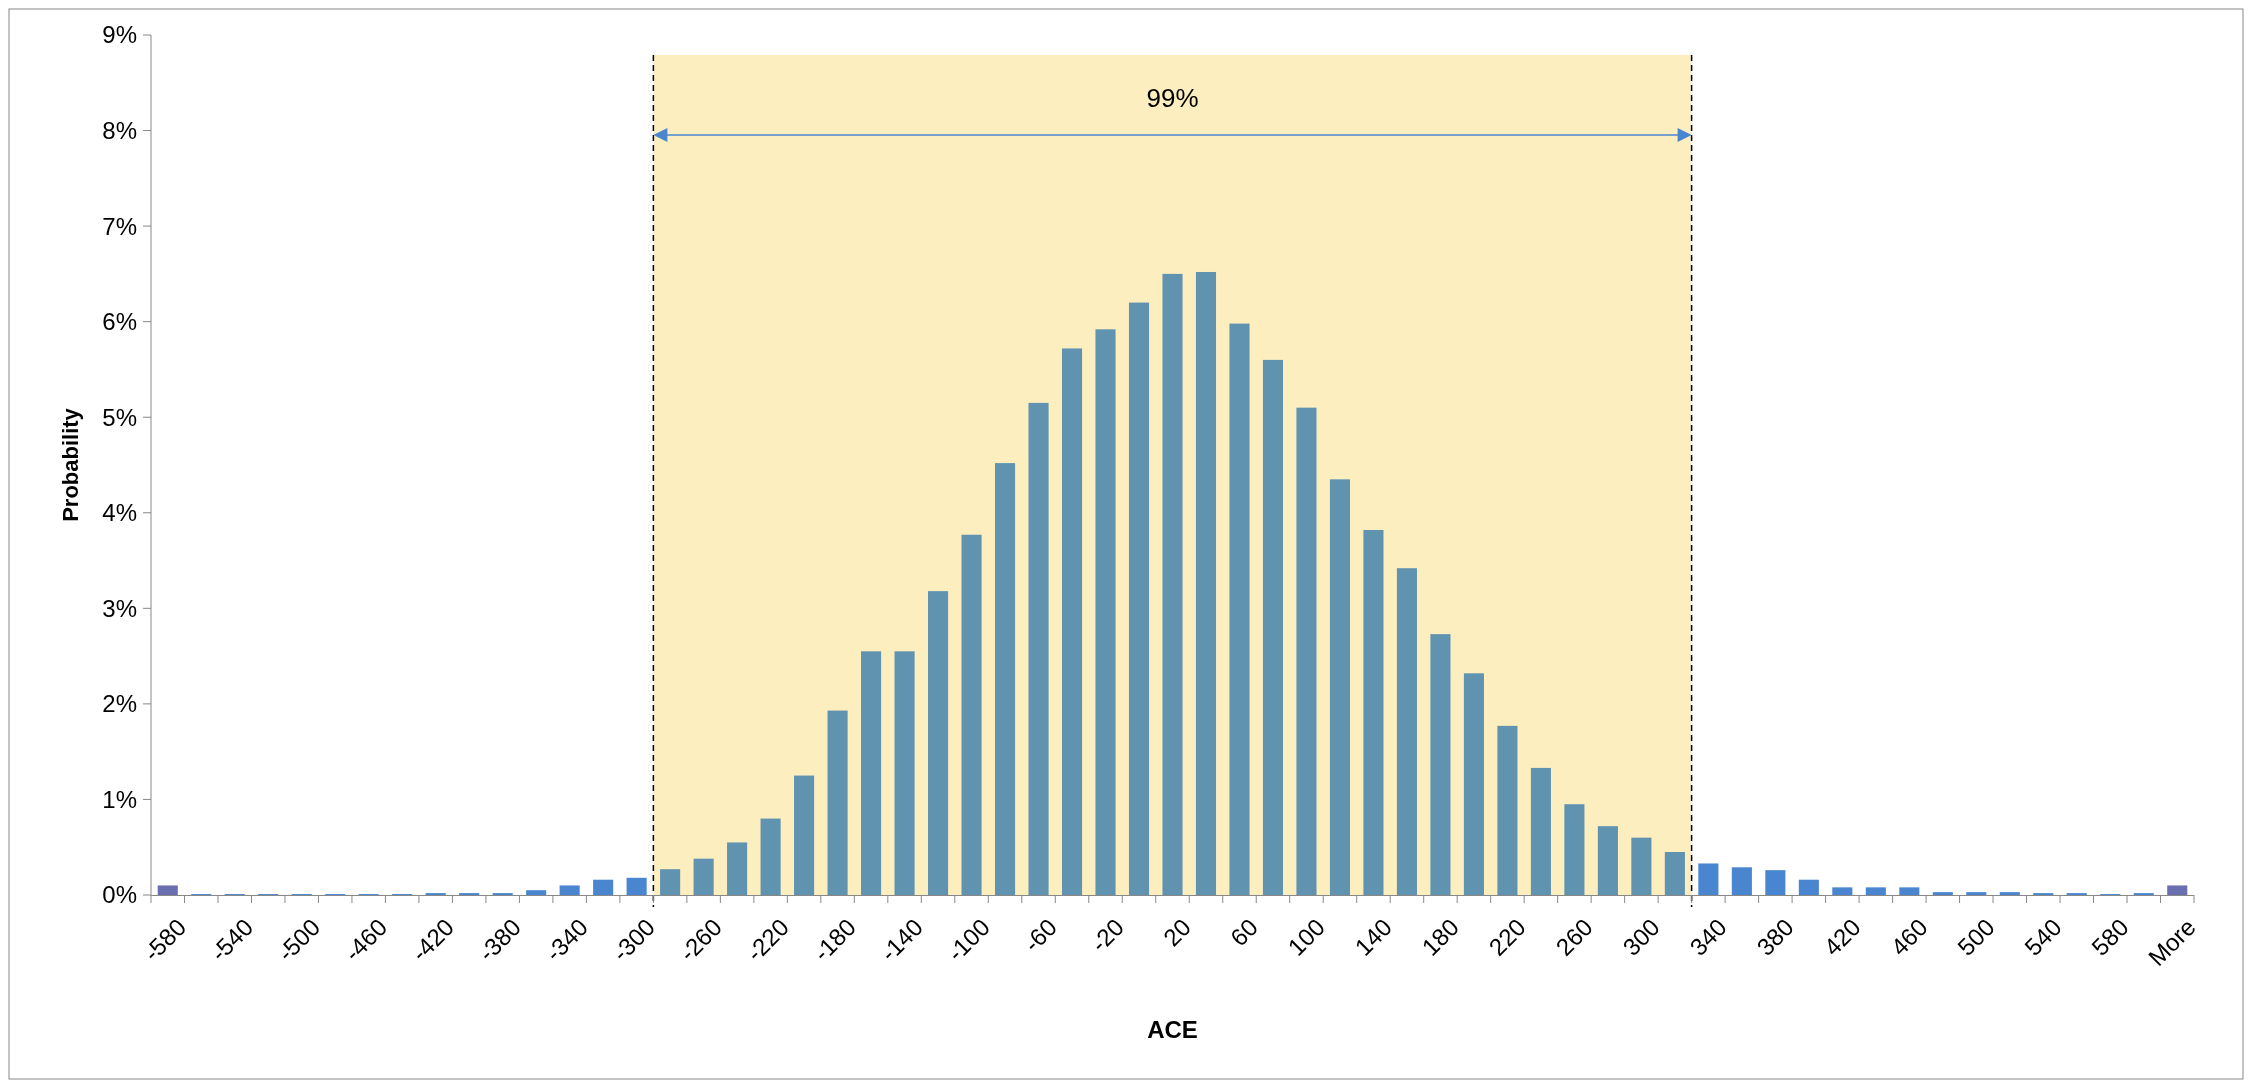  What do you see at coordinates (119, 704) in the screenshot?
I see `y-tick-label: 2%` at bounding box center [119, 704].